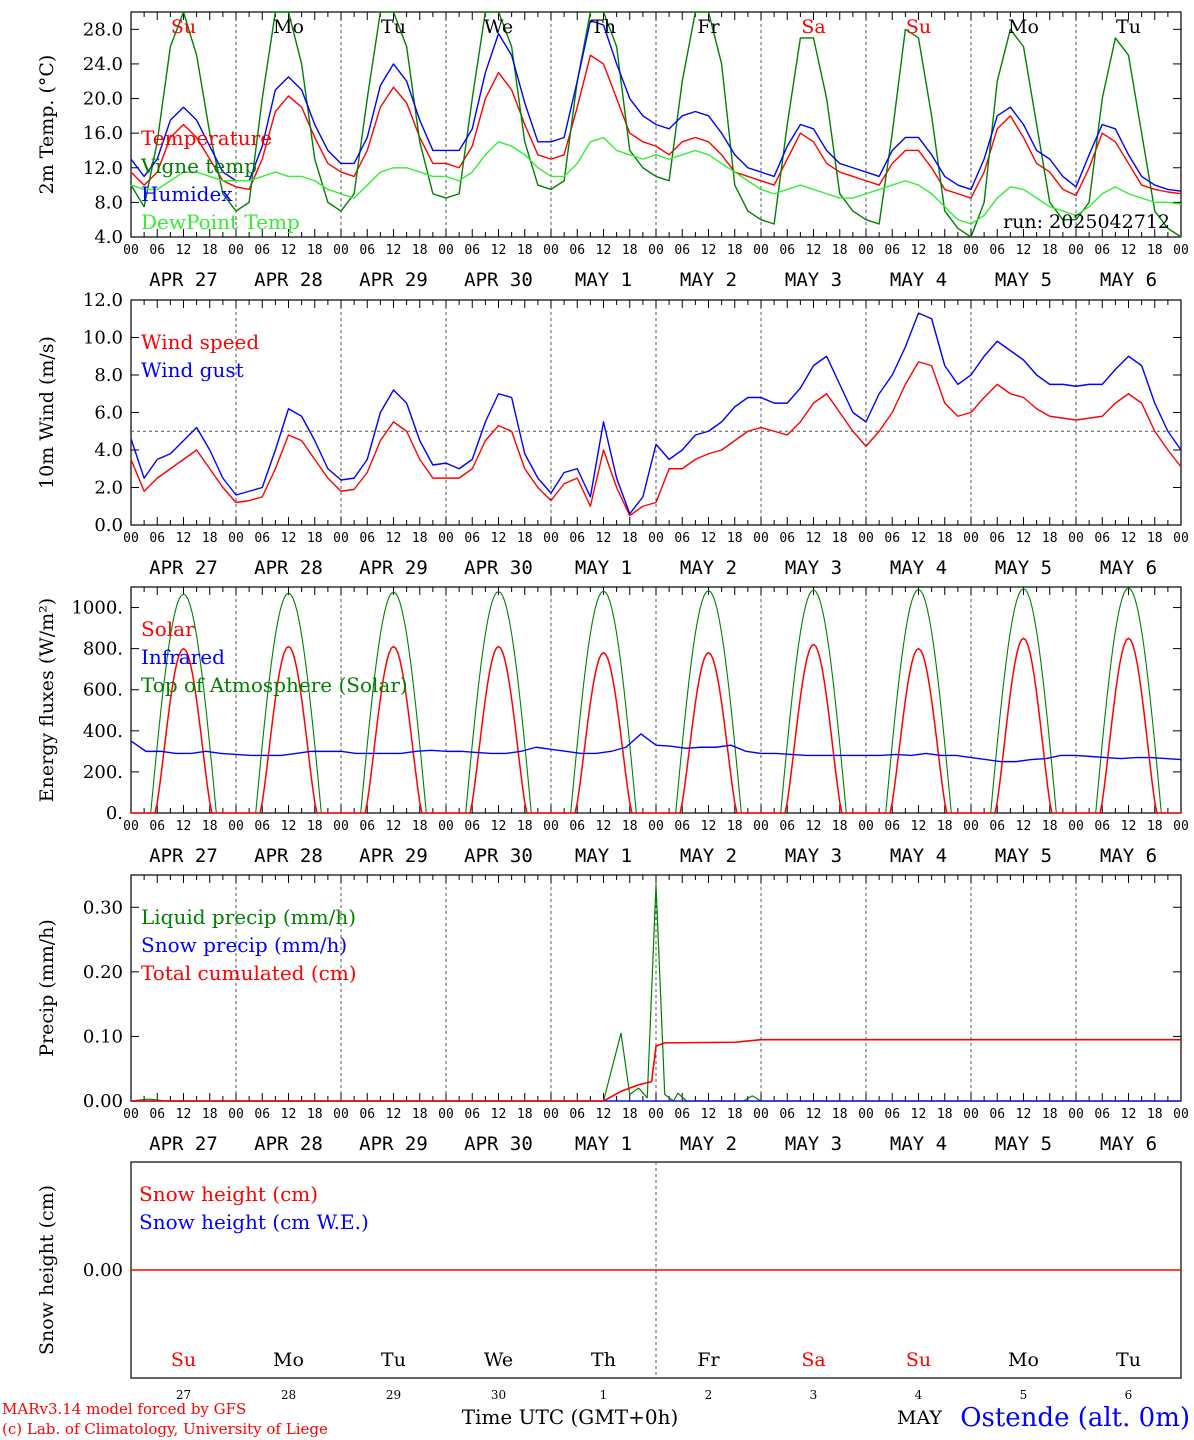  Describe the element at coordinates (103, 338) in the screenshot. I see `y-tick-label: 10.0` at that location.